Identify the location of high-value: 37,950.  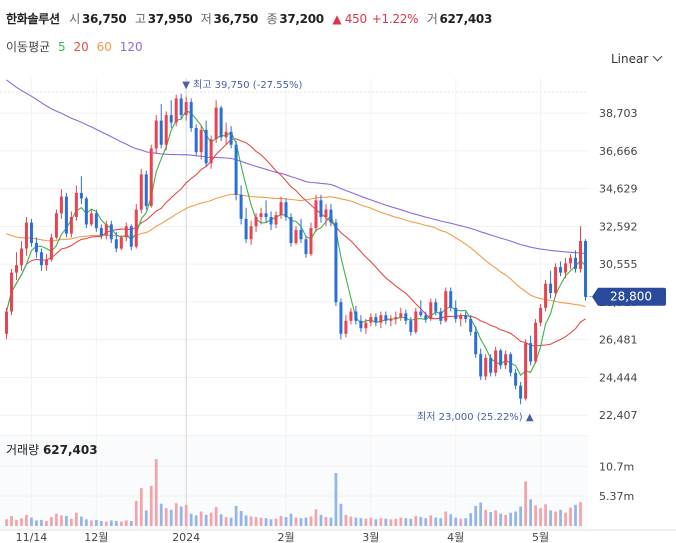
(170, 19).